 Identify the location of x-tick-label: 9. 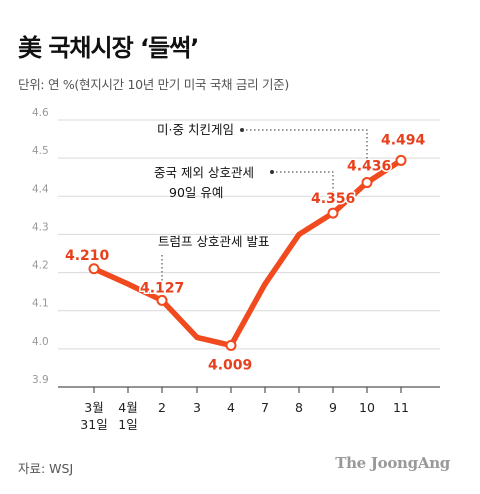
(333, 407).